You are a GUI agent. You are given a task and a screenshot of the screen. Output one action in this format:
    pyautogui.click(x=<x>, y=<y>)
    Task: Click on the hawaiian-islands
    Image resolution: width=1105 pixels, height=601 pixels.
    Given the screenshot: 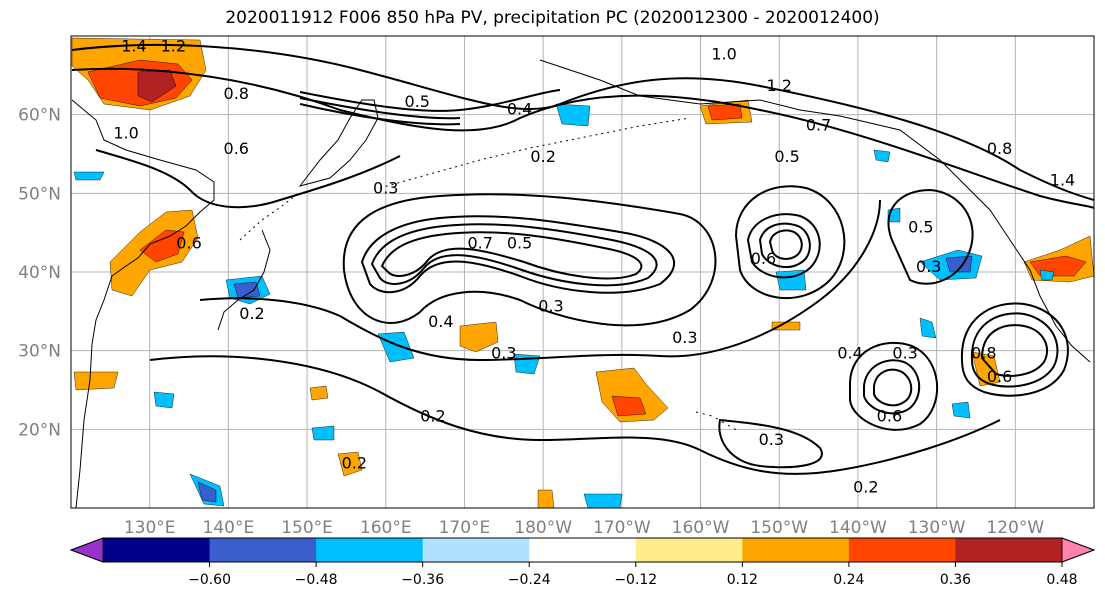 What is the action you would take?
    pyautogui.click(x=718, y=422)
    